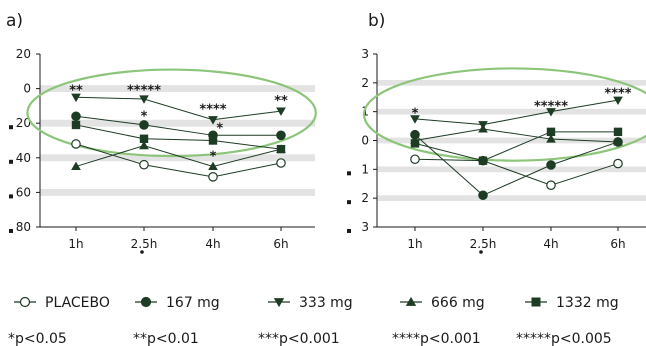  I want to click on series-line-167-mg, so click(516, 165).